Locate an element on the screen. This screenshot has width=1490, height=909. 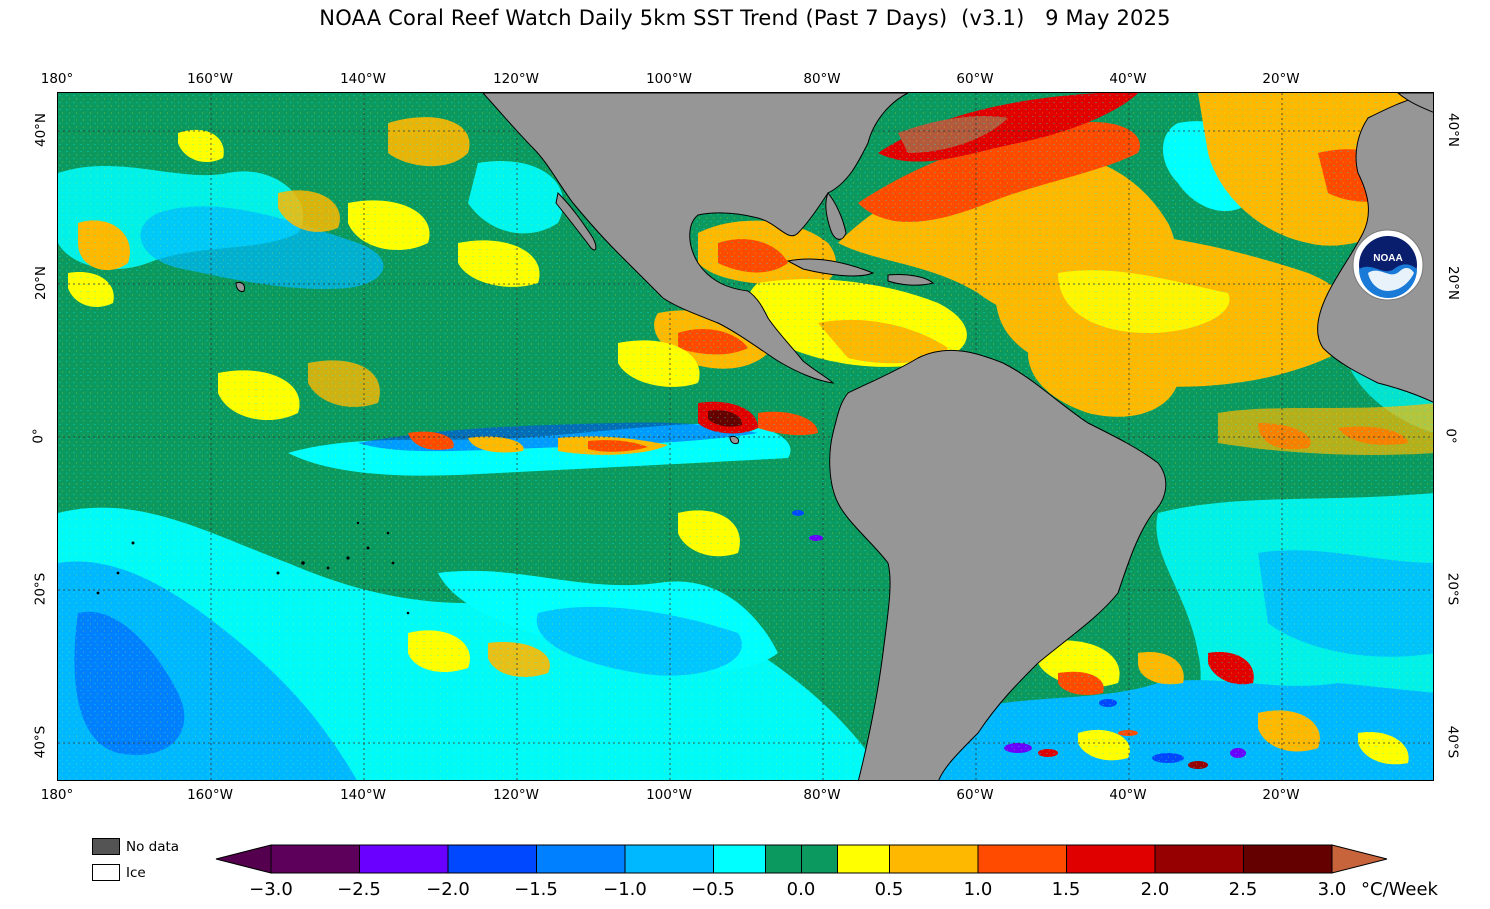
lat-label-left: 40°N is located at coordinates (41, 130).